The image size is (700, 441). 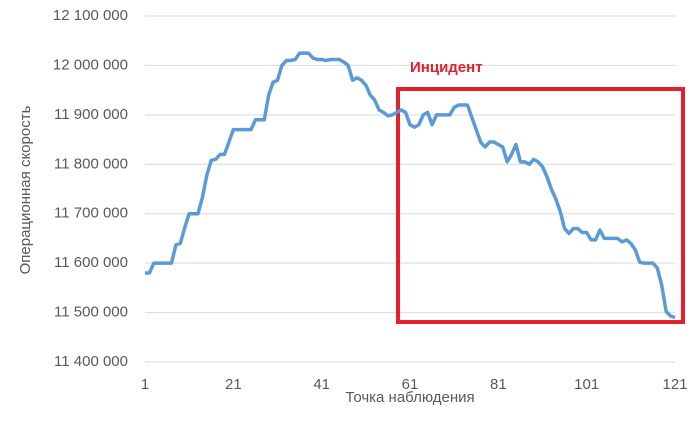 What do you see at coordinates (586, 384) in the screenshot?
I see `x-tick-label: 101` at bounding box center [586, 384].